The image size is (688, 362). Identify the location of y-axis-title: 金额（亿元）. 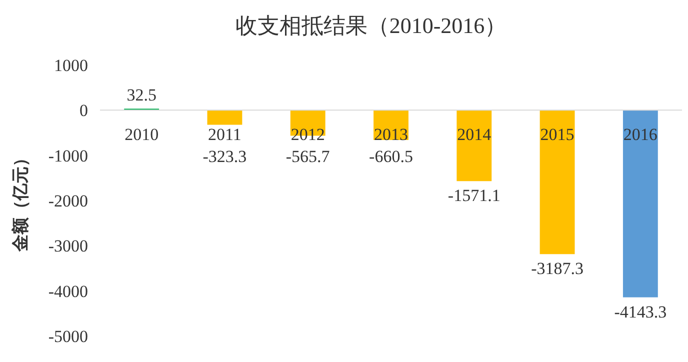
(20, 201).